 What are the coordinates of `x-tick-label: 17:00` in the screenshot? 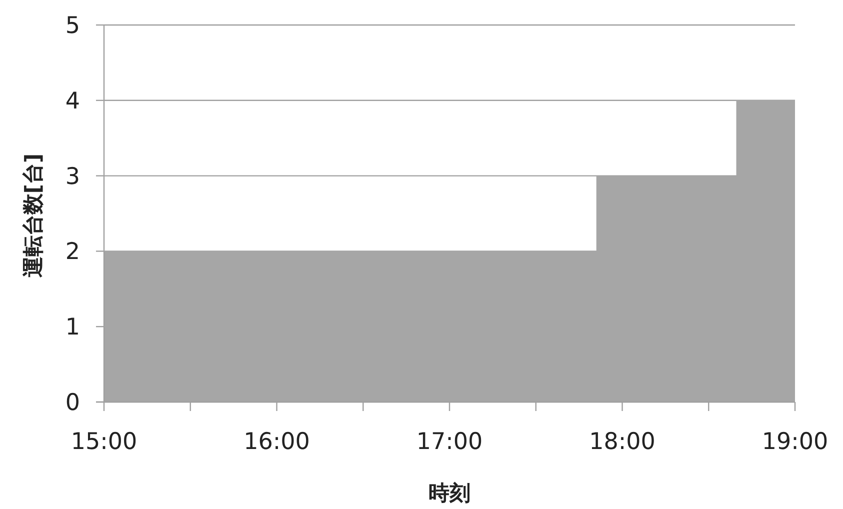 It's located at (449, 442).